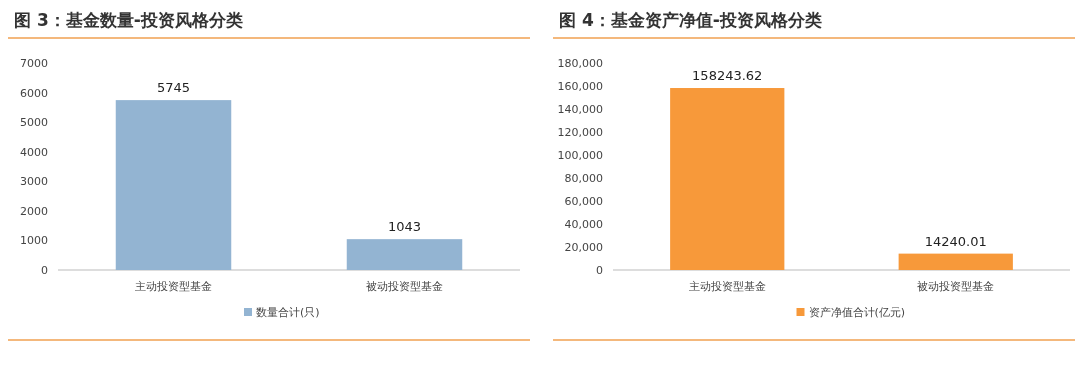  What do you see at coordinates (727, 76) in the screenshot?
I see `data-label: 158243.62` at bounding box center [727, 76].